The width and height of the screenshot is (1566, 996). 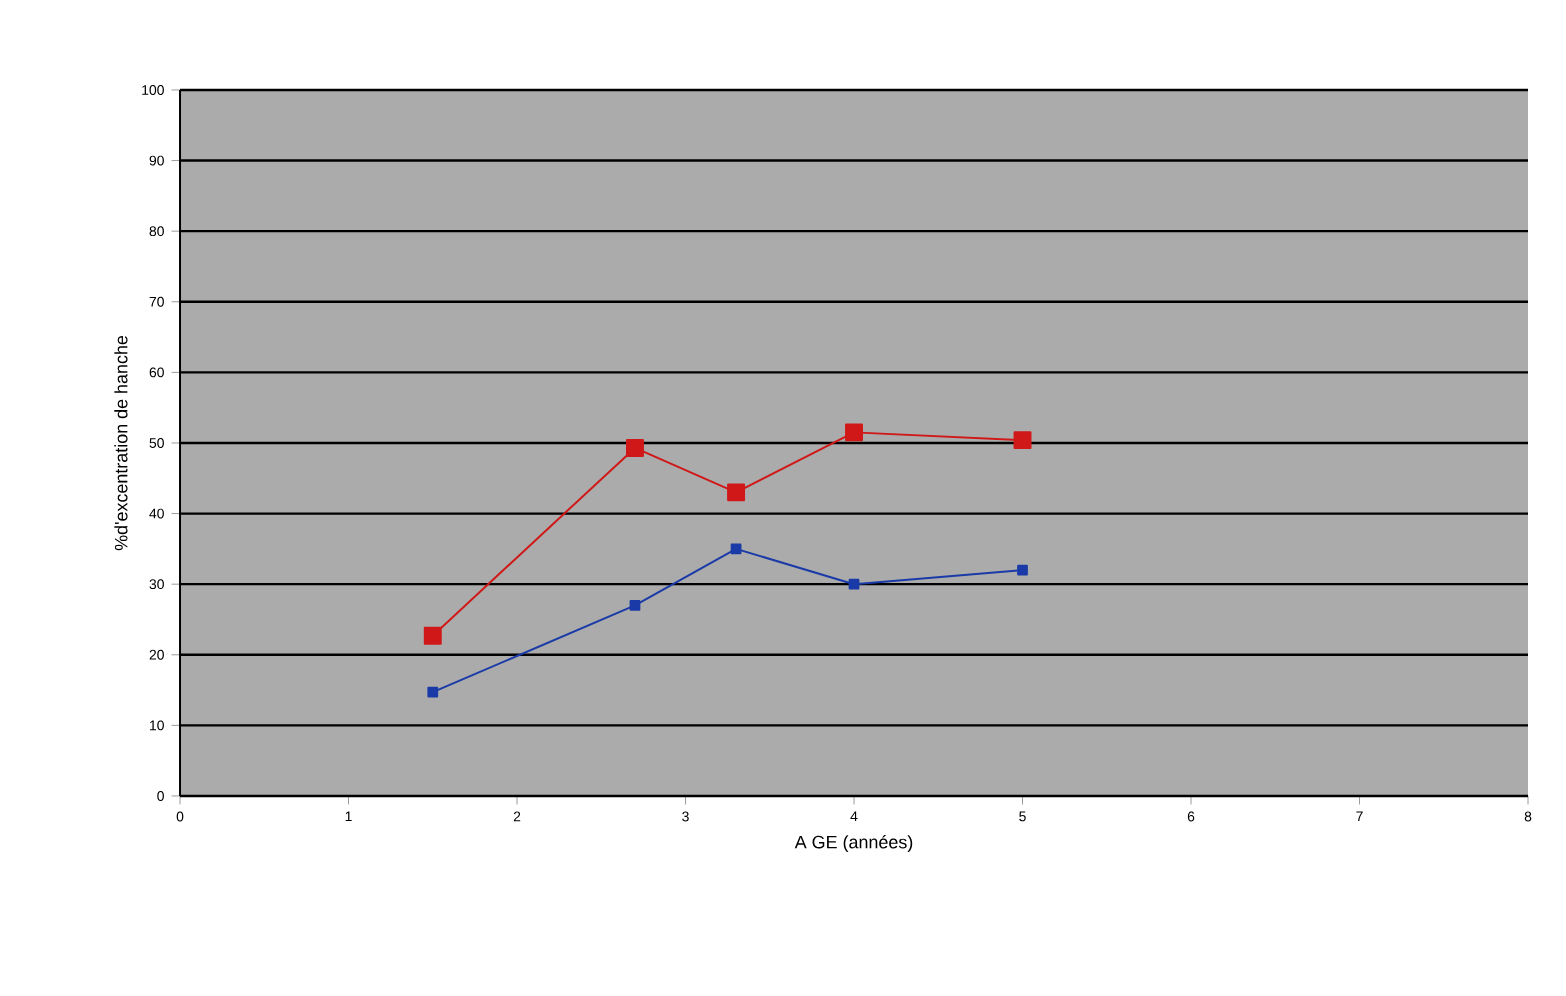 What do you see at coordinates (853, 843) in the screenshot?
I see `x-axis-title: A GE (années)` at bounding box center [853, 843].